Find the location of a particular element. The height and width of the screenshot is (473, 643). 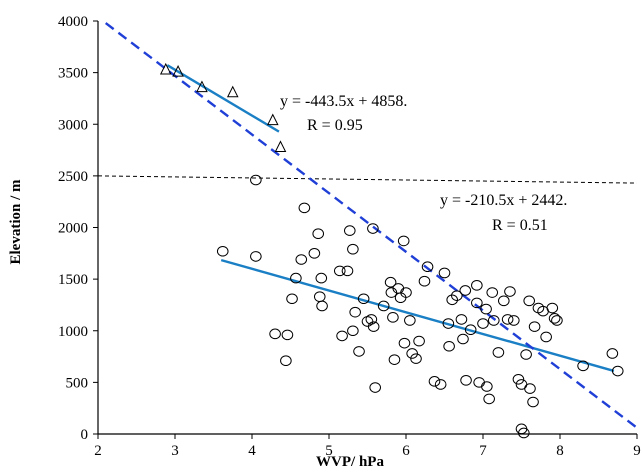

x-axis-title: WVP/ hPa is located at coordinates (350, 462).